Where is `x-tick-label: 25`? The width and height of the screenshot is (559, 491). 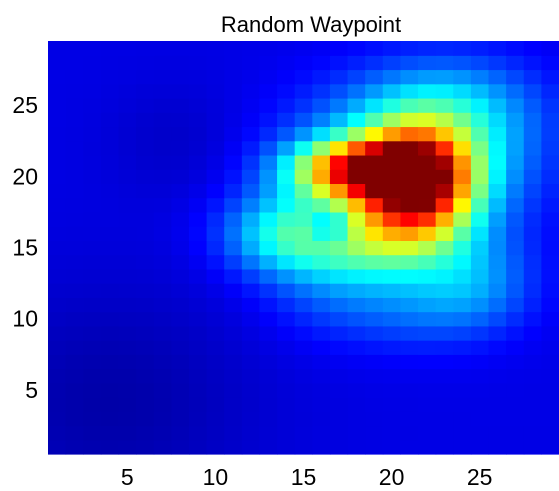 x-tick-label: 25 is located at coordinates (480, 477).